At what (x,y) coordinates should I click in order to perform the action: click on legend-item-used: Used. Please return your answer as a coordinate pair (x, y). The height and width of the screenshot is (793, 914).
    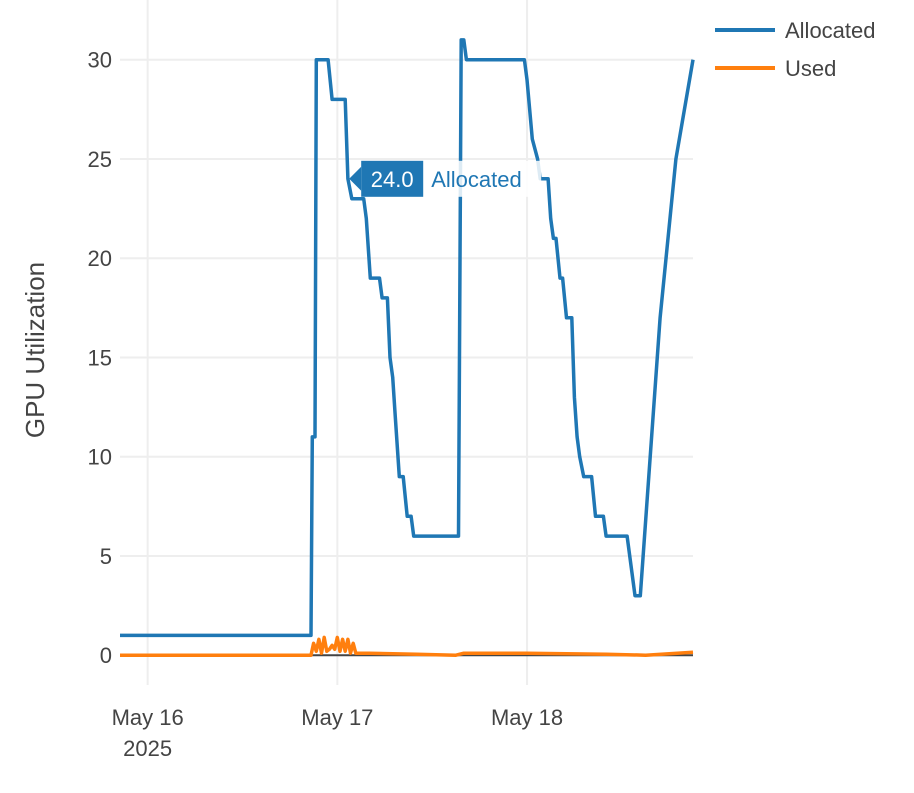
    Looking at the image, I should click on (775, 68).